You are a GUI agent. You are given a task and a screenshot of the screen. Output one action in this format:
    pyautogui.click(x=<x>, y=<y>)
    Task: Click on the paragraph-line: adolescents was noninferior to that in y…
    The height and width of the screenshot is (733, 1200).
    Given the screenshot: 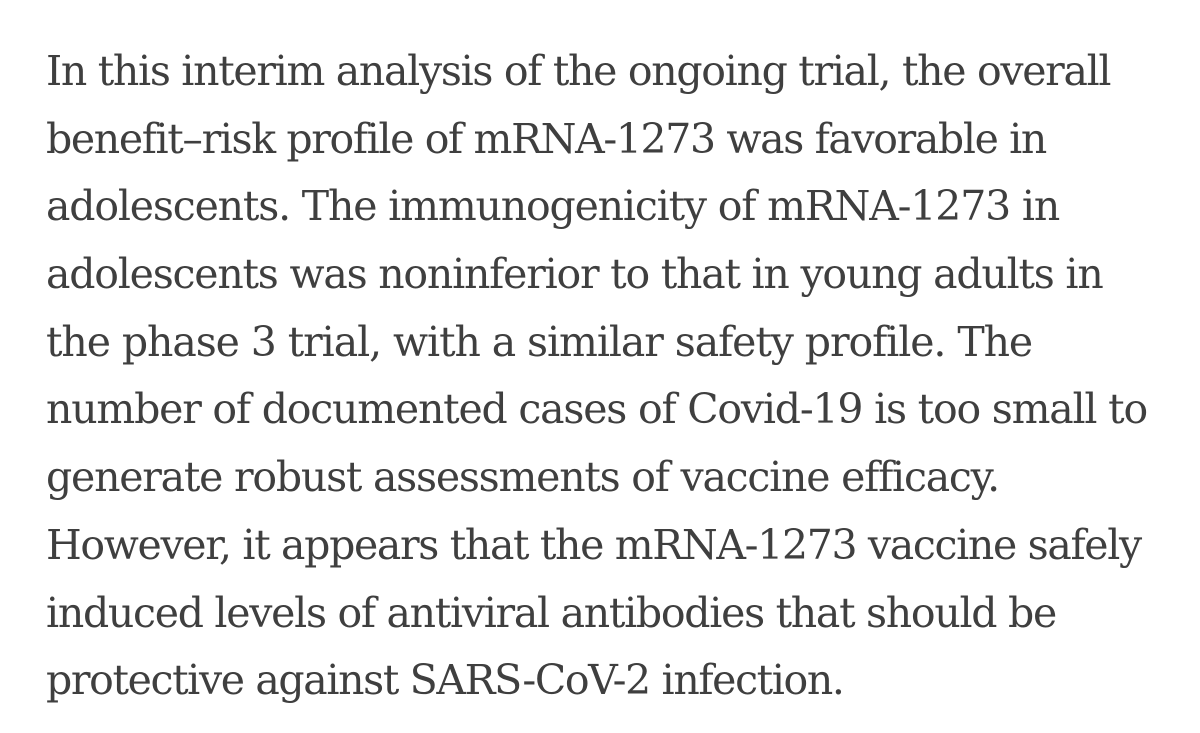 What is the action you would take?
    pyautogui.click(x=575, y=274)
    